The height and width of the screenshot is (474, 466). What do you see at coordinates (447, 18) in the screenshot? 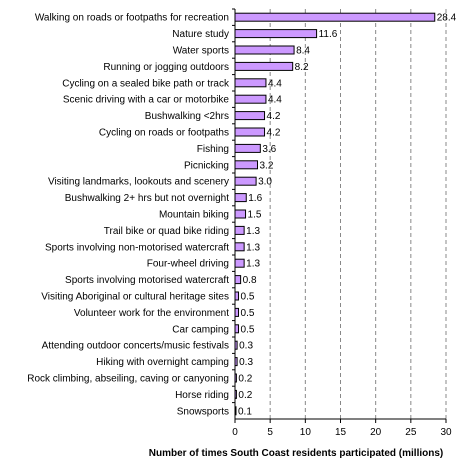
I see `data-label: 28.4` at bounding box center [447, 18].